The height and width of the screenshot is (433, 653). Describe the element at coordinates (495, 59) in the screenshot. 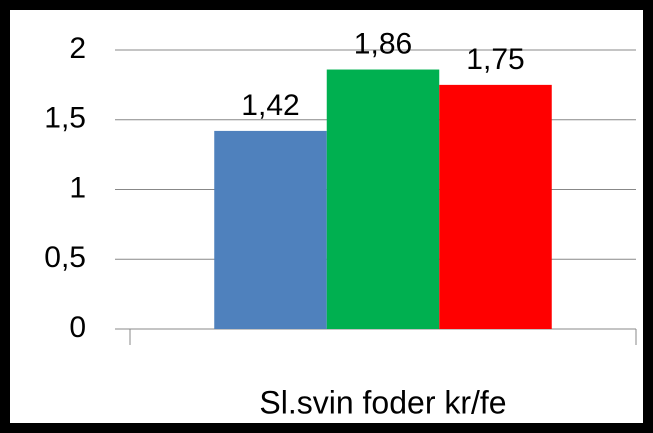

I see `data-label: 1,75` at that location.